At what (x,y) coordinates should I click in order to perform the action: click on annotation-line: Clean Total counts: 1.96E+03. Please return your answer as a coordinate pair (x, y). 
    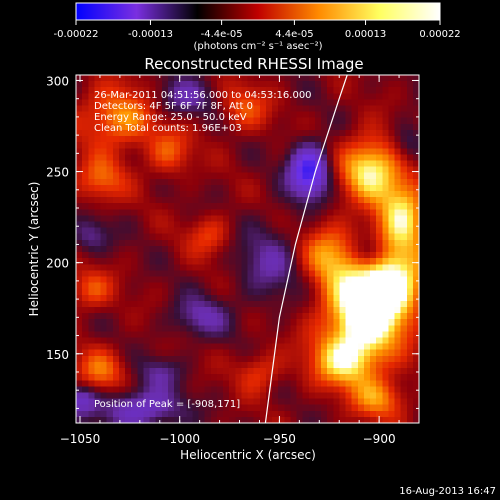
    Looking at the image, I should click on (168, 128).